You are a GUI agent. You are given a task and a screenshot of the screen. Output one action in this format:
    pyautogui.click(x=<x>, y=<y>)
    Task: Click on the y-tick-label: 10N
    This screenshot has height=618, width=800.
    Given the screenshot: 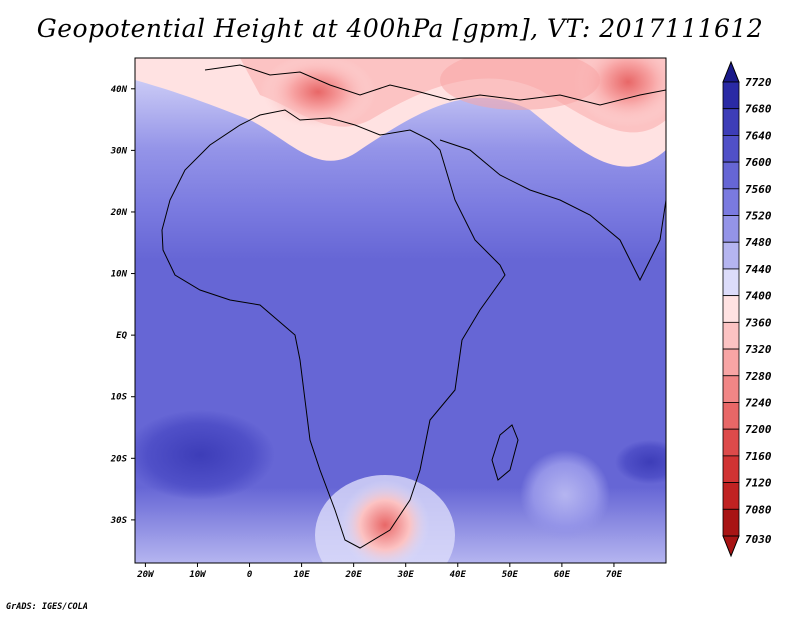 What is the action you would take?
    pyautogui.click(x=119, y=275)
    